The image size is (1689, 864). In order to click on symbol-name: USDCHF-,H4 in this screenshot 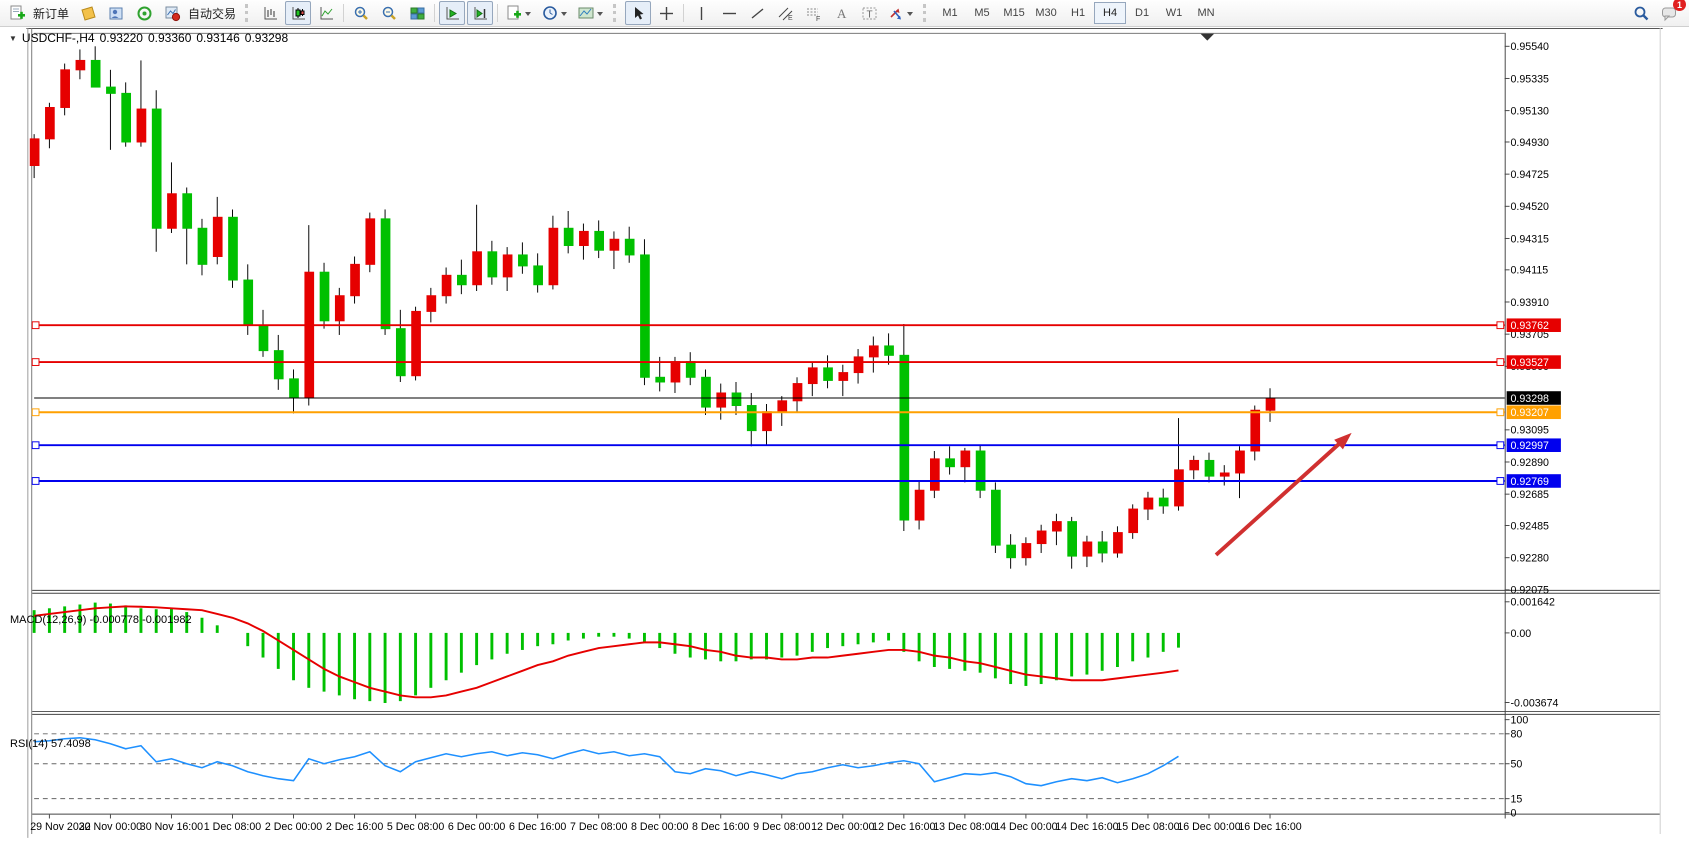, I will do `click(58, 38)`.